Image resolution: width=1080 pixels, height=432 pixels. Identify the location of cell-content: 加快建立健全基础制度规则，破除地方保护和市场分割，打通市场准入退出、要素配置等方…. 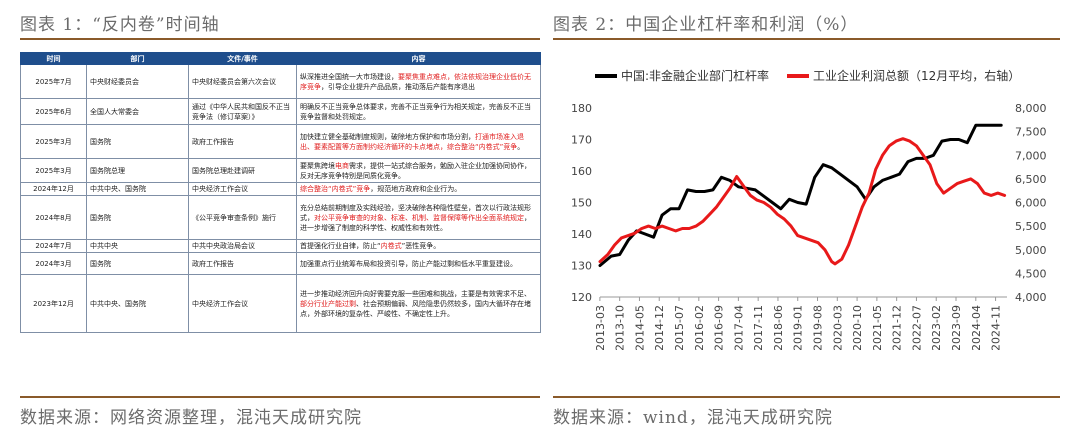
(418, 141).